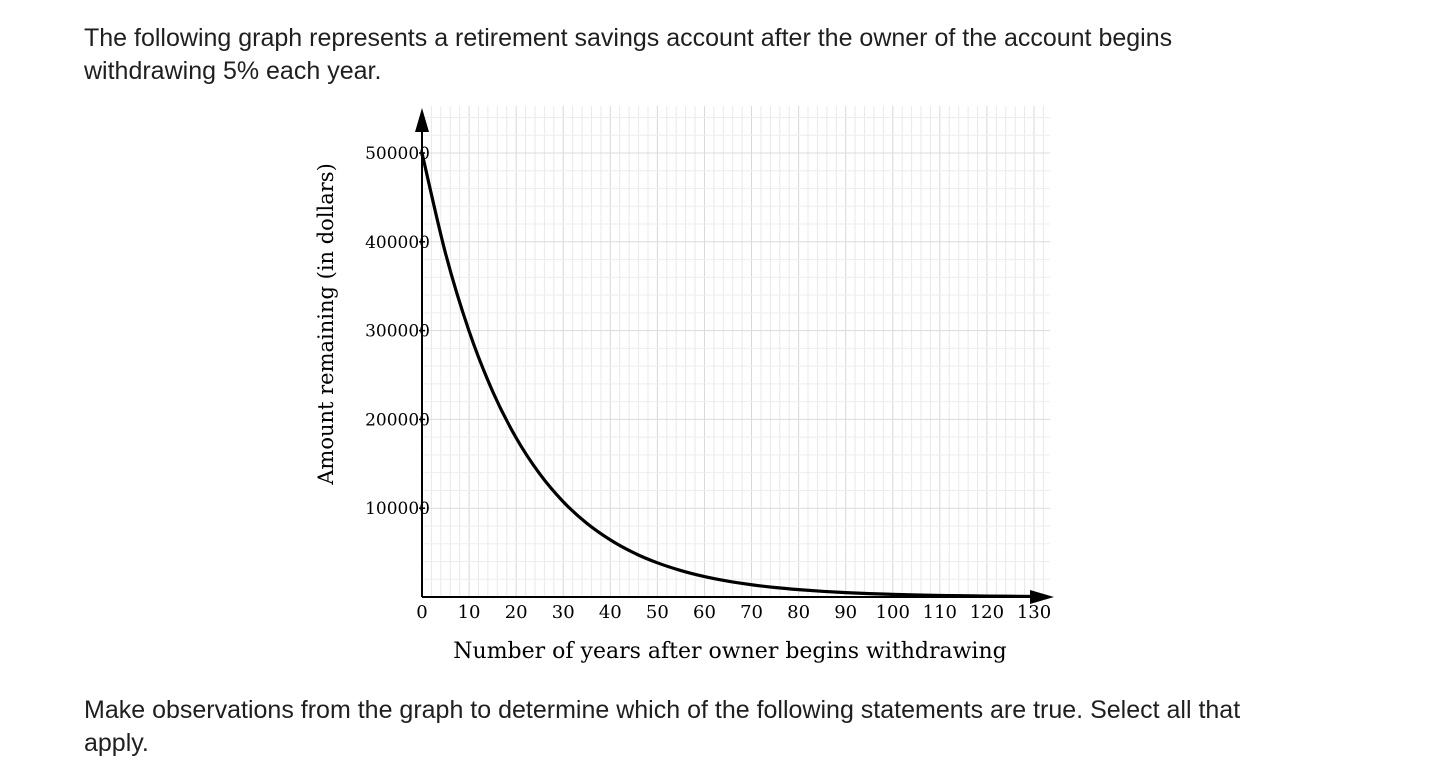 This screenshot has height=776, width=1430. What do you see at coordinates (516, 612) in the screenshot?
I see `x-tick-label: 20` at bounding box center [516, 612].